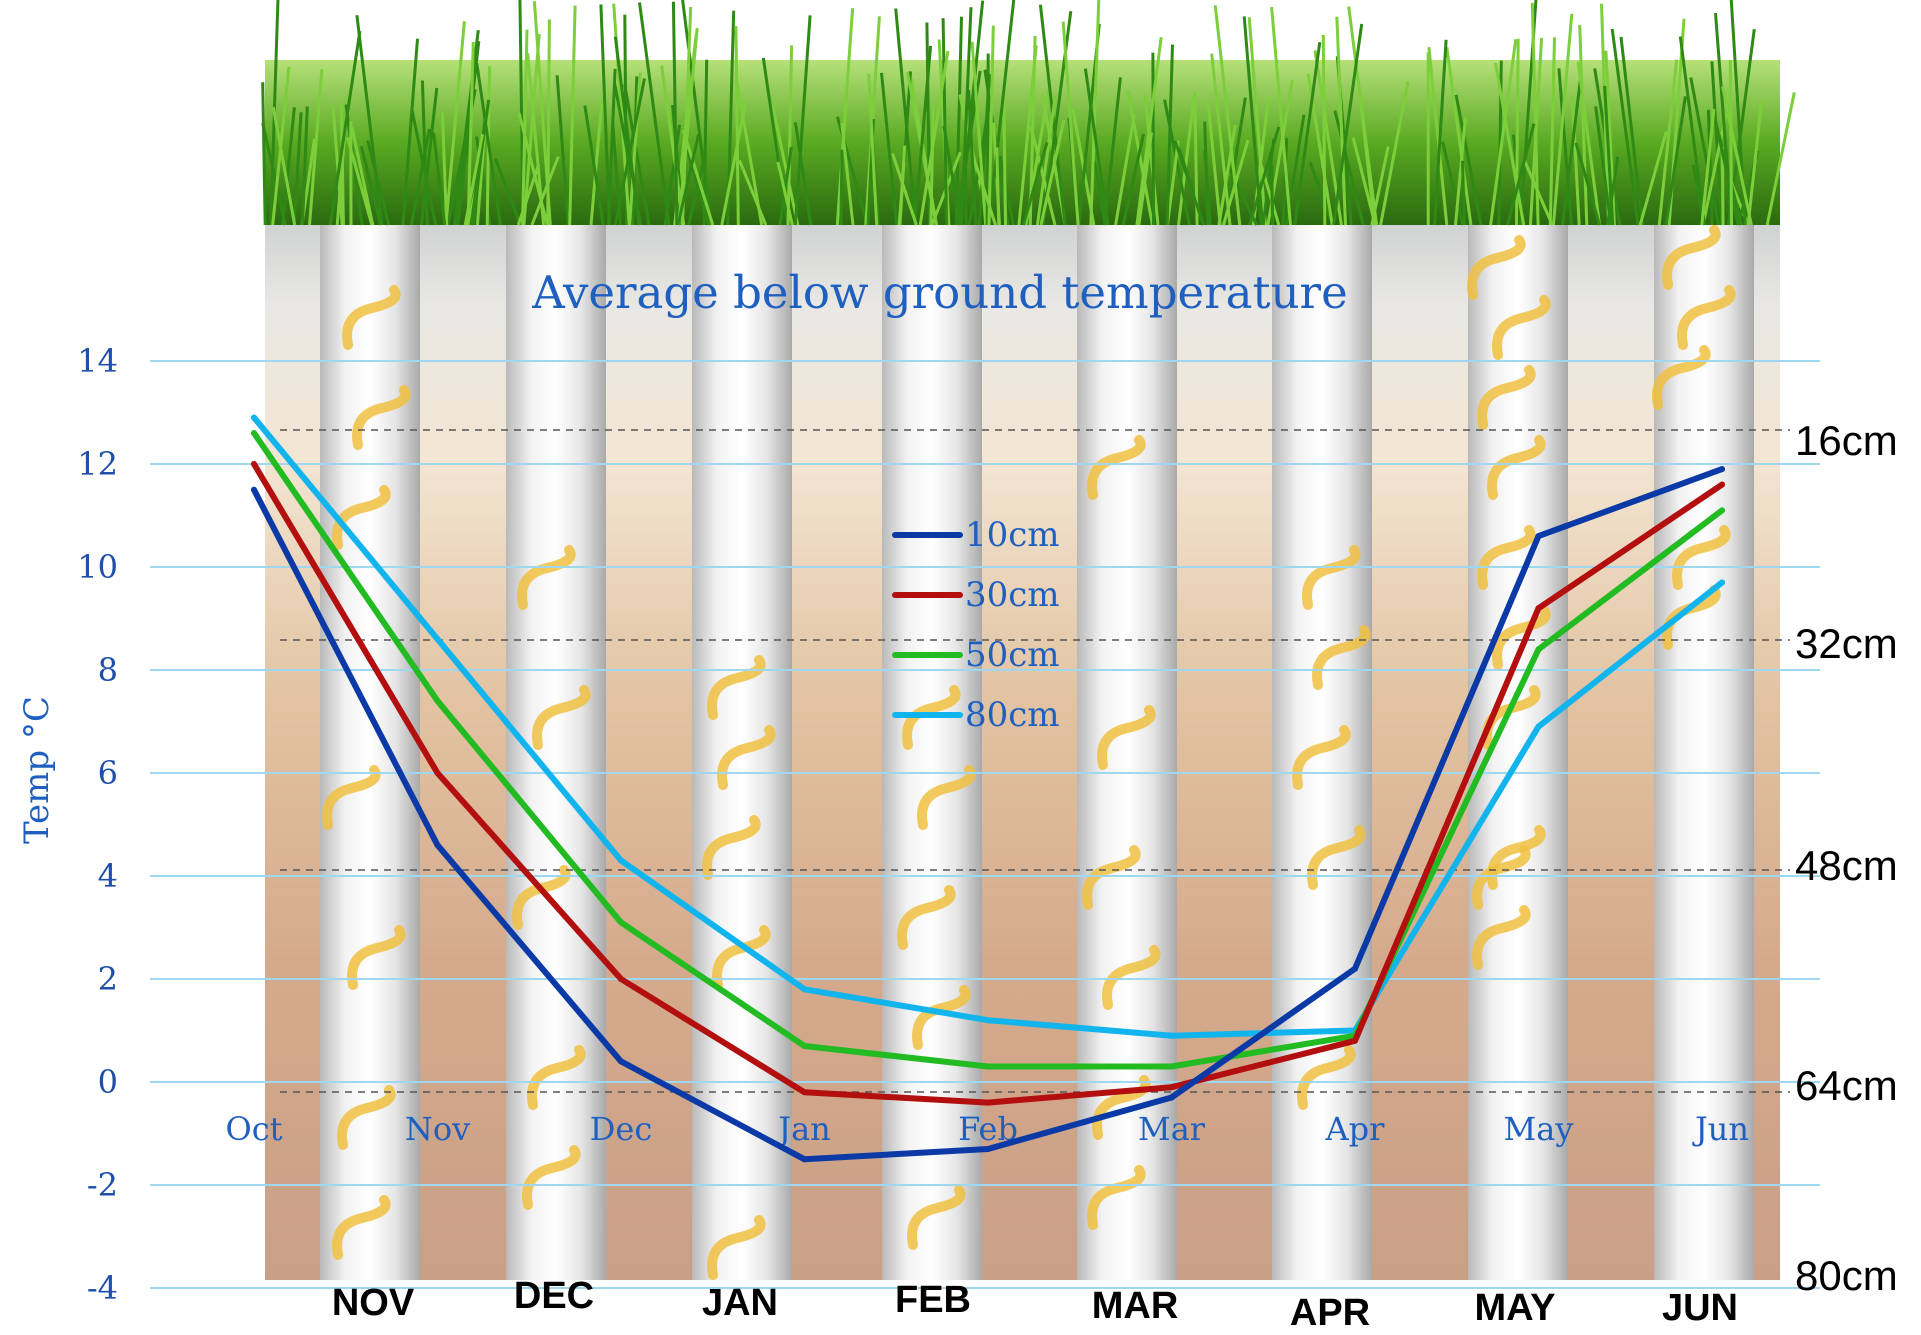  Describe the element at coordinates (554, 1296) in the screenshot. I see `month-label: DEC` at that location.